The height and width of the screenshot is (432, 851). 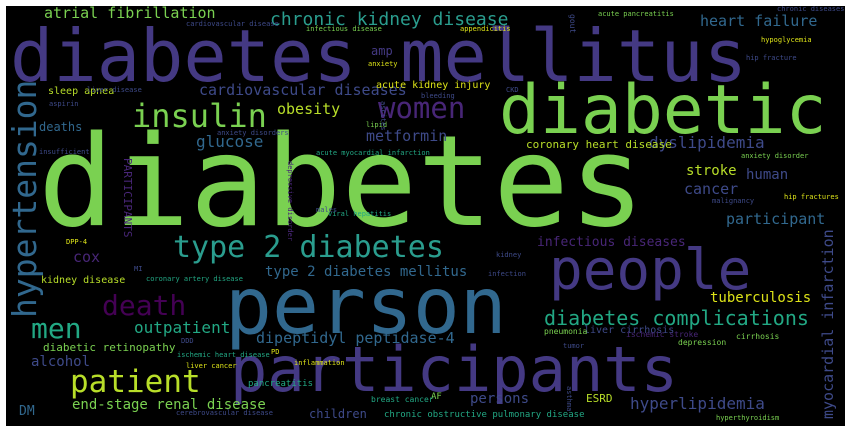 I want to click on word: pneumonia, so click(x=566, y=331).